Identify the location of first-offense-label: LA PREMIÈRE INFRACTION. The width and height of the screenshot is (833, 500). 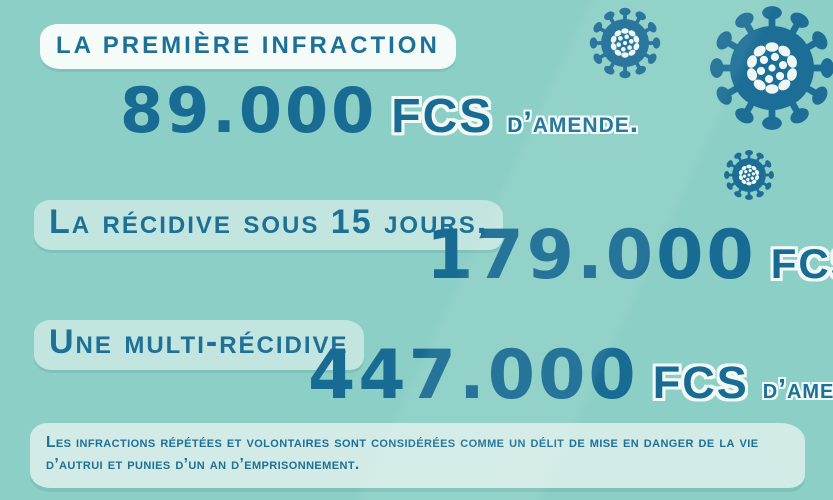
(248, 46).